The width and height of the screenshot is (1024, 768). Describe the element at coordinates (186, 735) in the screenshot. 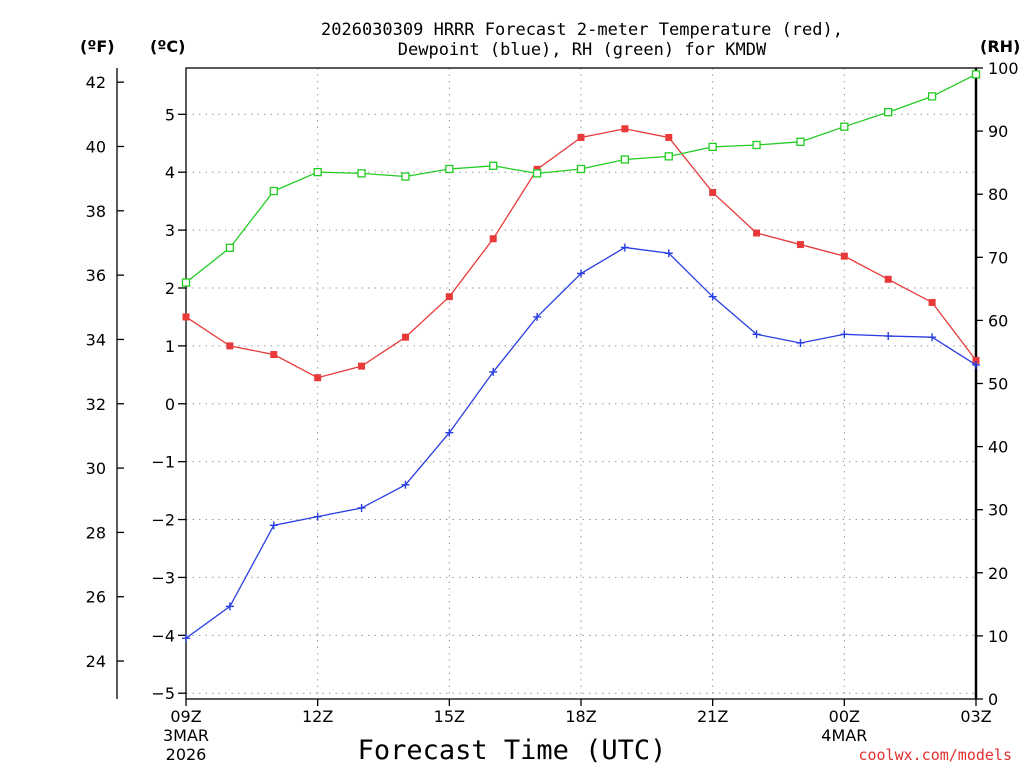

I see `x-tick-date: 3MAR` at that location.